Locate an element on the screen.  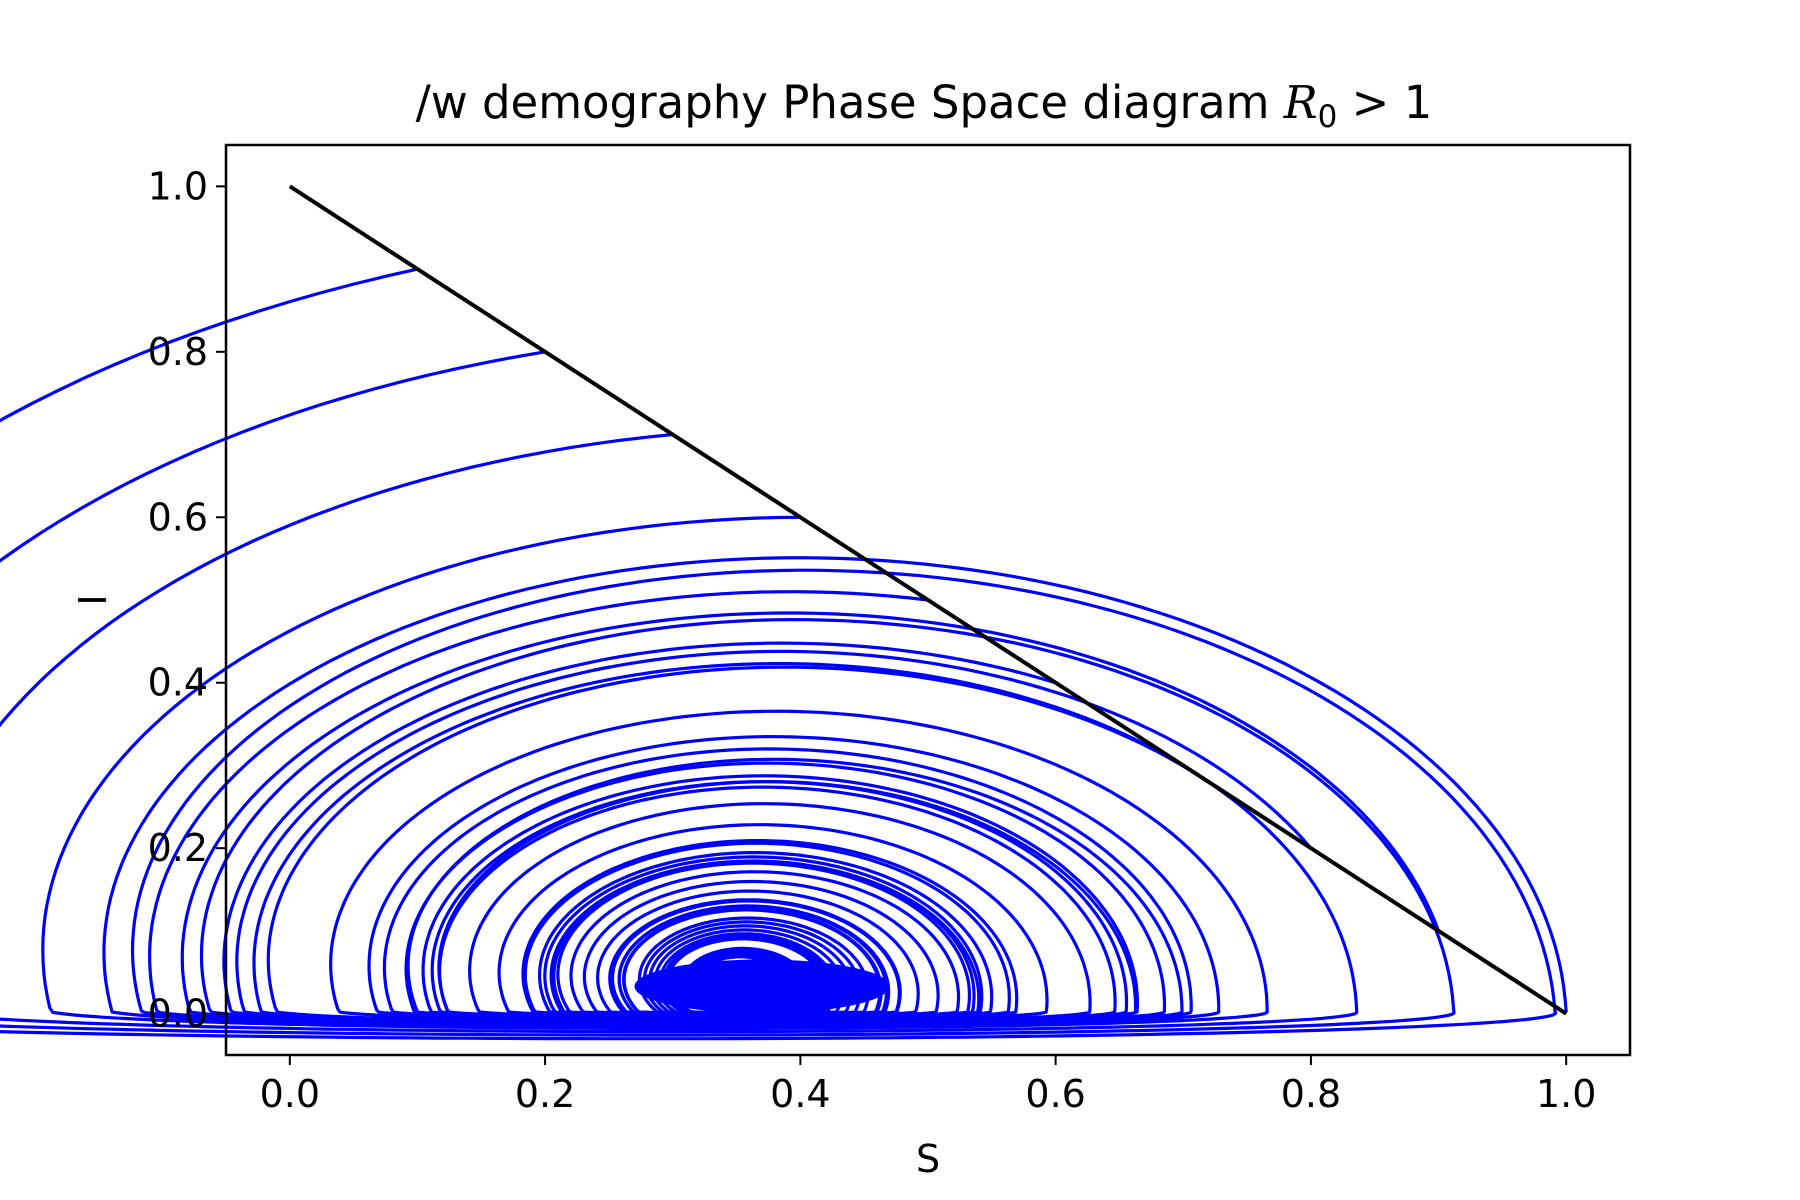
chart-title-math-symbol: R is located at coordinates (1300, 102).